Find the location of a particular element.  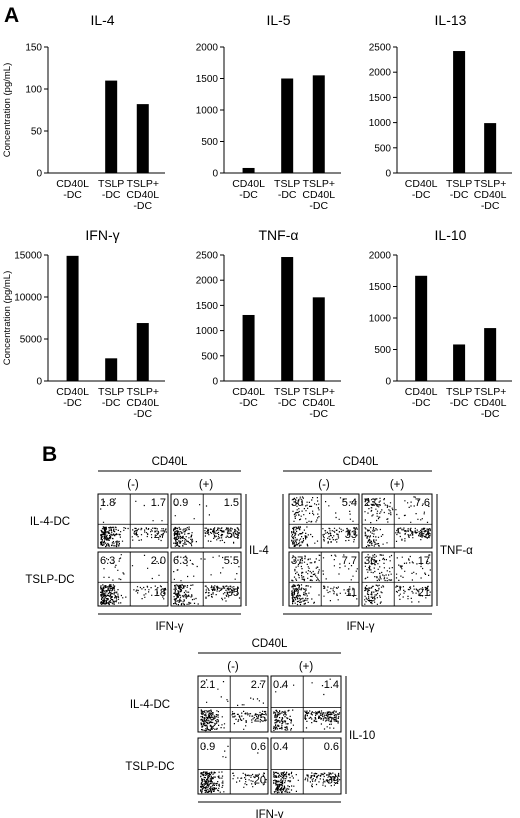

y-tick-label: 100 is located at coordinates (33, 90).